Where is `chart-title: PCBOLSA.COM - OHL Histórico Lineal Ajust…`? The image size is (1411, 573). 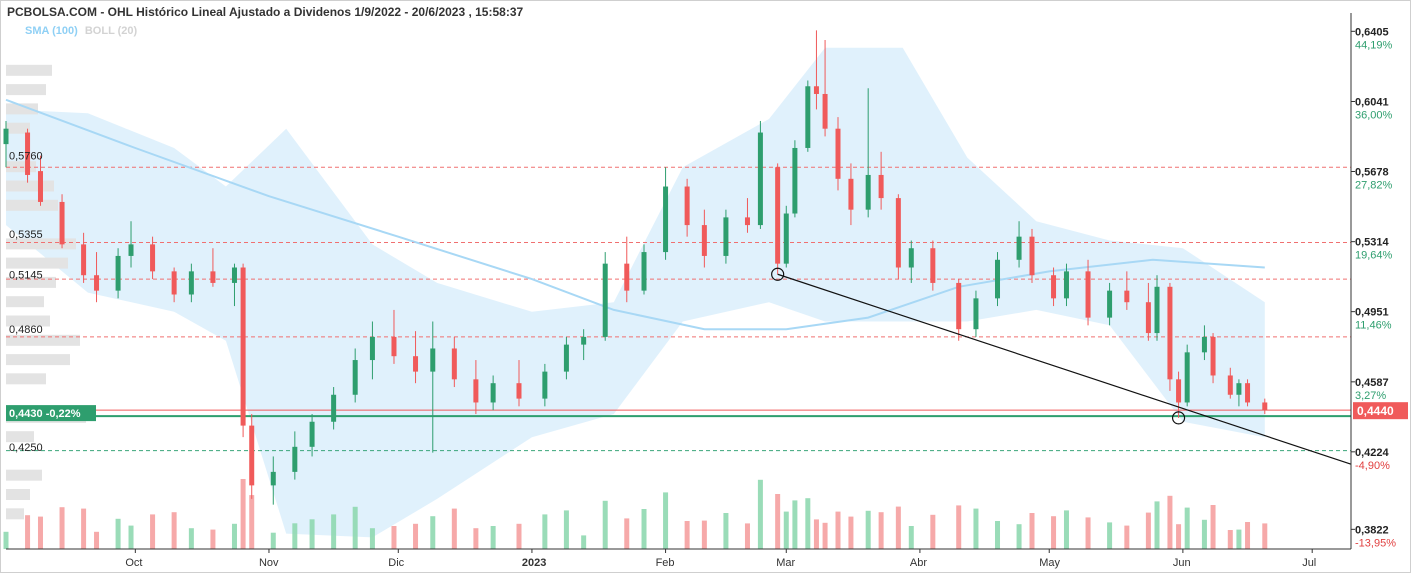 chart-title: PCBOLSA.COM - OHL Histórico Lineal Ajust… is located at coordinates (265, 12).